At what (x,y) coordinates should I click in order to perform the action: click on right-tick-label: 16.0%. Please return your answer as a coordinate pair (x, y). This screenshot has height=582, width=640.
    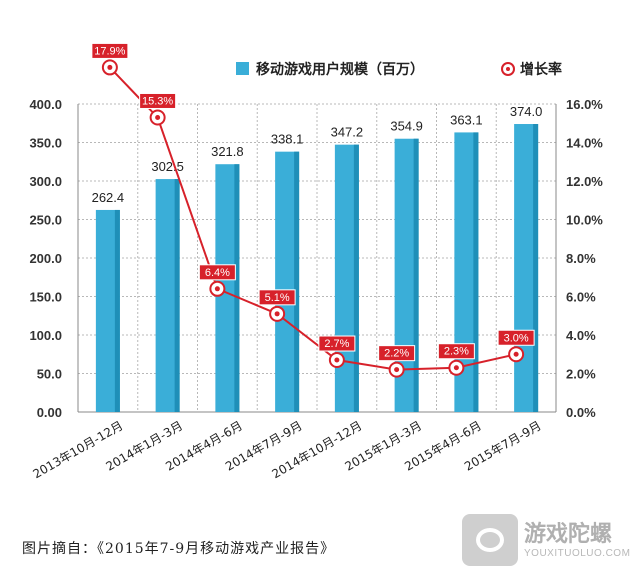
    Looking at the image, I should click on (584, 104).